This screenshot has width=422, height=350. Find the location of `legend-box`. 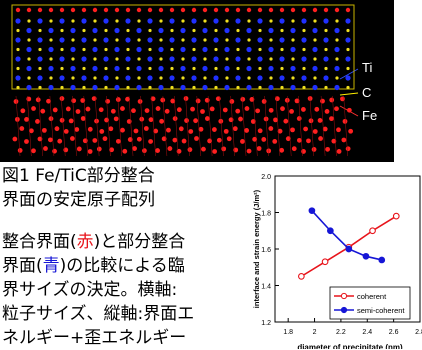

legend-box is located at coordinates (370, 303).